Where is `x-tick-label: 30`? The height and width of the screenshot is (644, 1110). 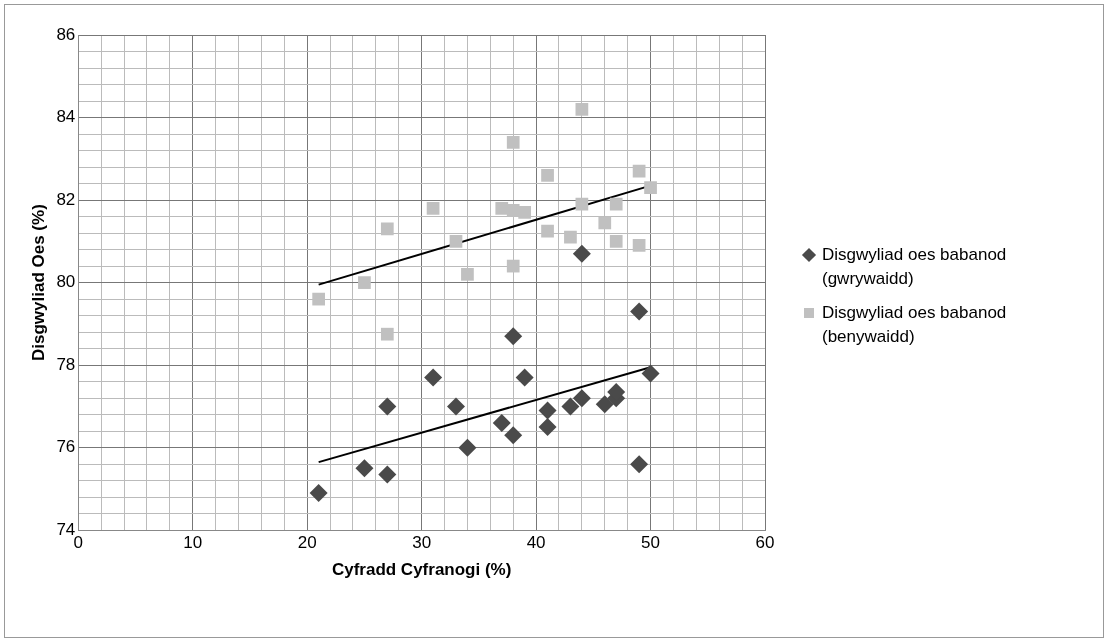 x-tick-label: 30 is located at coordinates (422, 543).